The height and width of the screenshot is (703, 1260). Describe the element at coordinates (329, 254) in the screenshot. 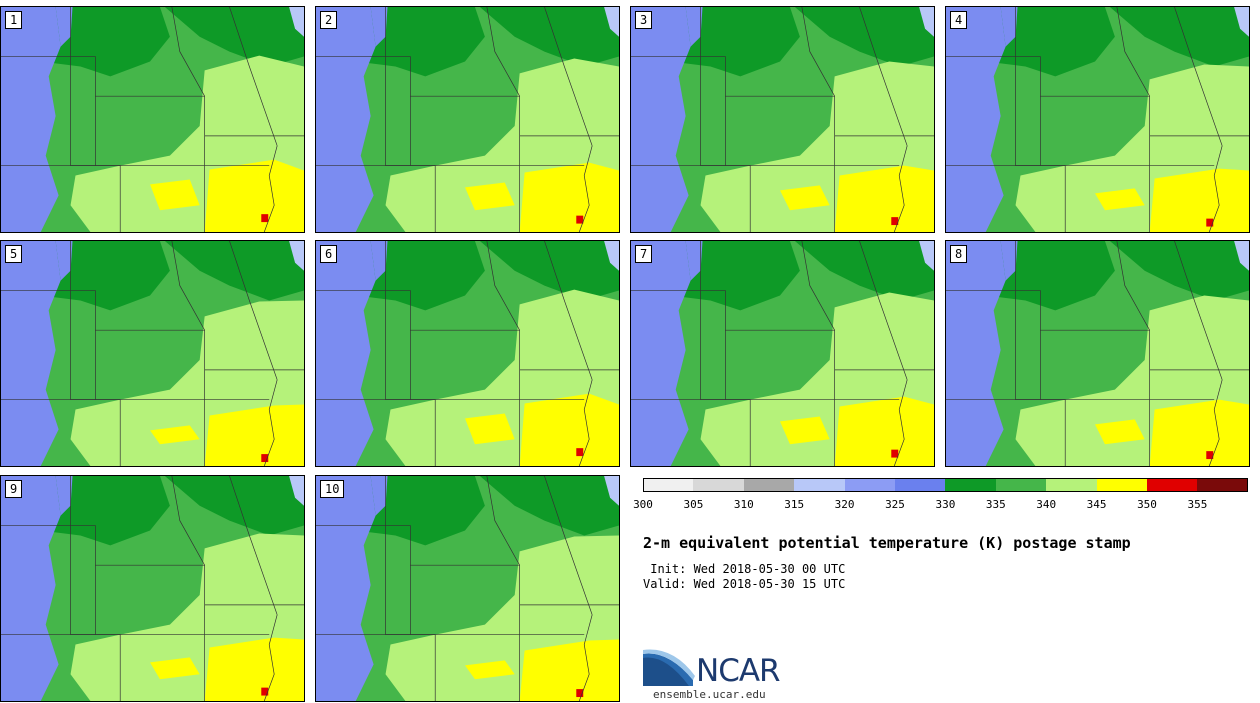

I see `member-number-label: 6` at that location.